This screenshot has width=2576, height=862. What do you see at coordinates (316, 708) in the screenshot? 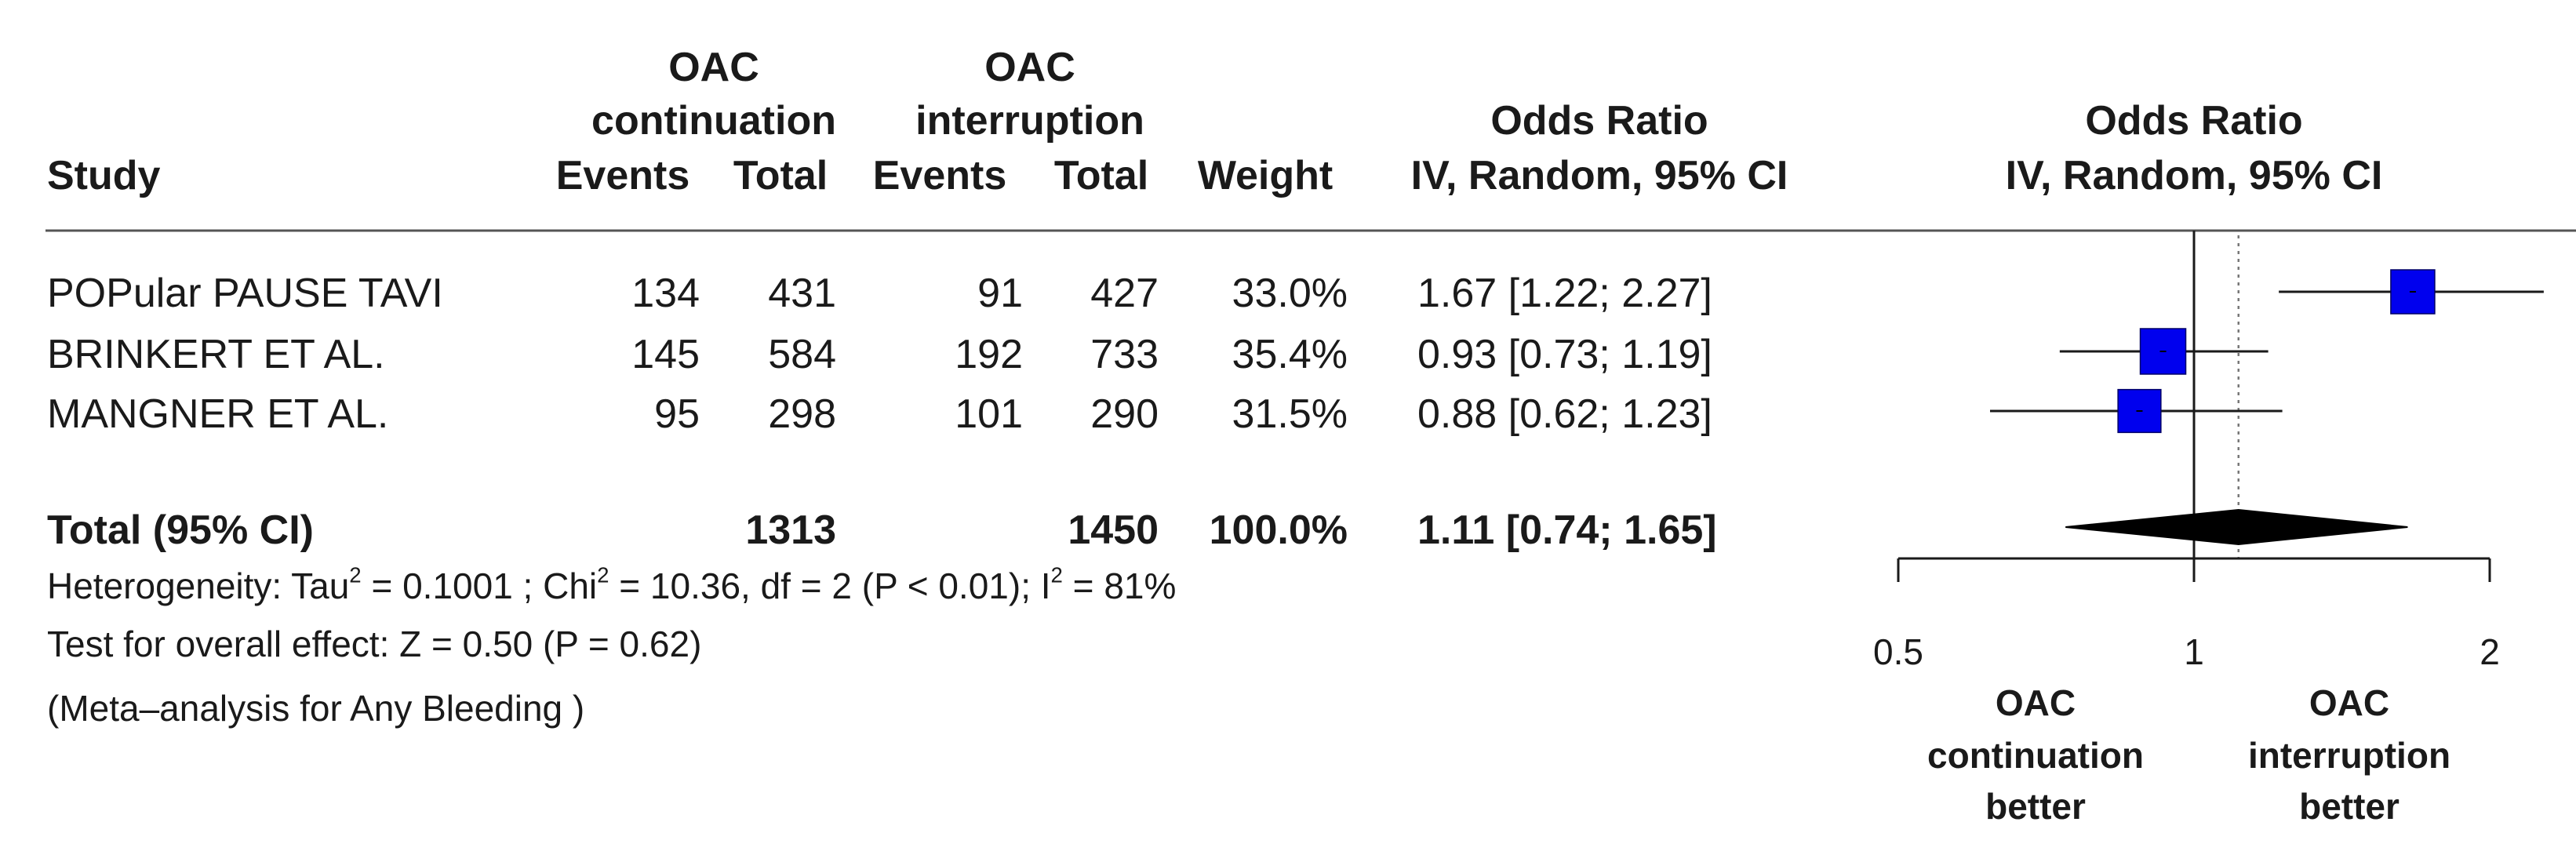
I see `analysis-note: (Meta–analysis for Any Bleeding )` at bounding box center [316, 708].